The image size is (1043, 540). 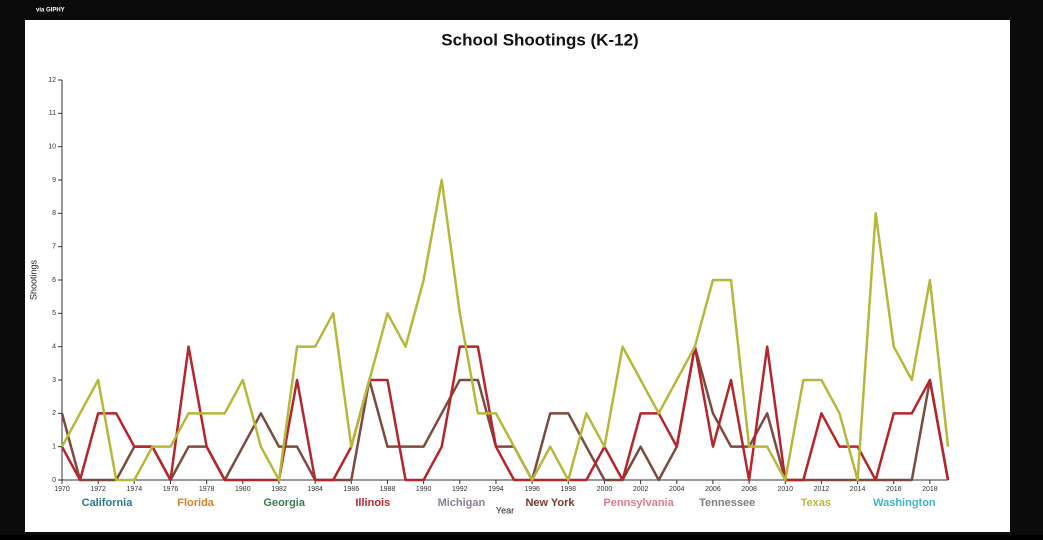 I want to click on y-tick-label: 10, so click(x=52, y=147).